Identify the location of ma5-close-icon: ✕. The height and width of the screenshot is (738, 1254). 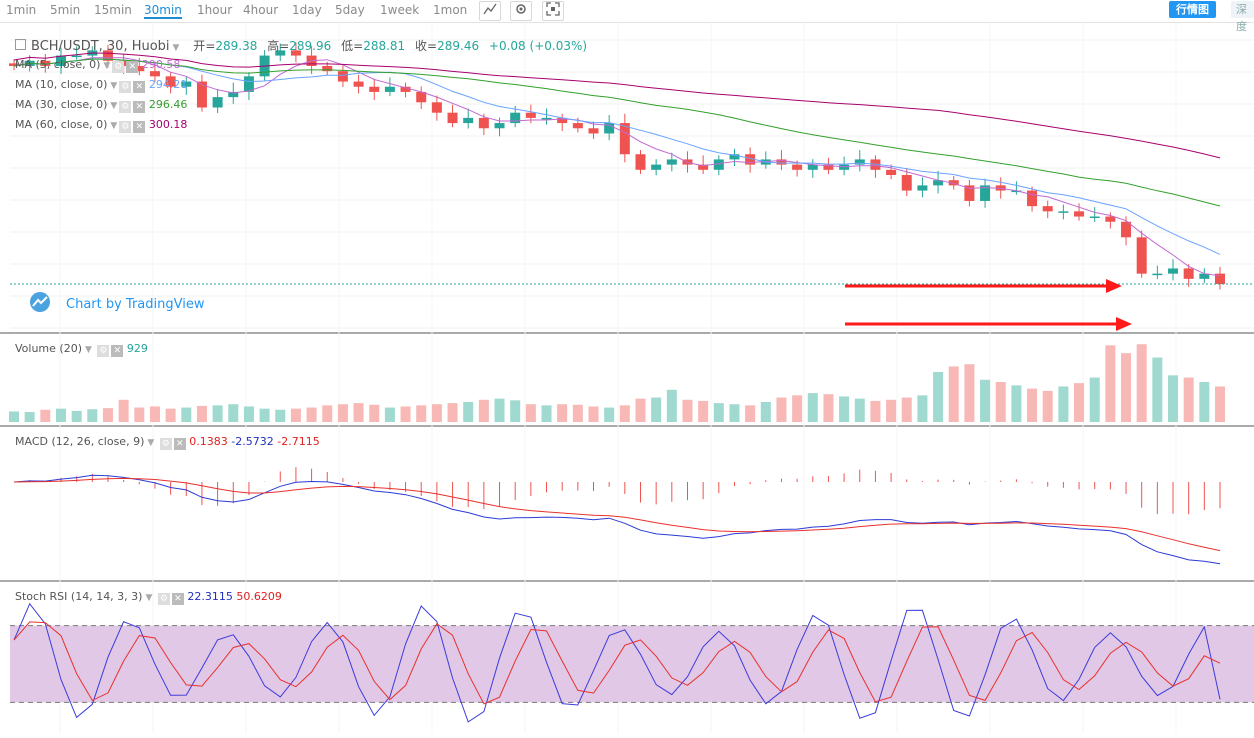
(132, 67).